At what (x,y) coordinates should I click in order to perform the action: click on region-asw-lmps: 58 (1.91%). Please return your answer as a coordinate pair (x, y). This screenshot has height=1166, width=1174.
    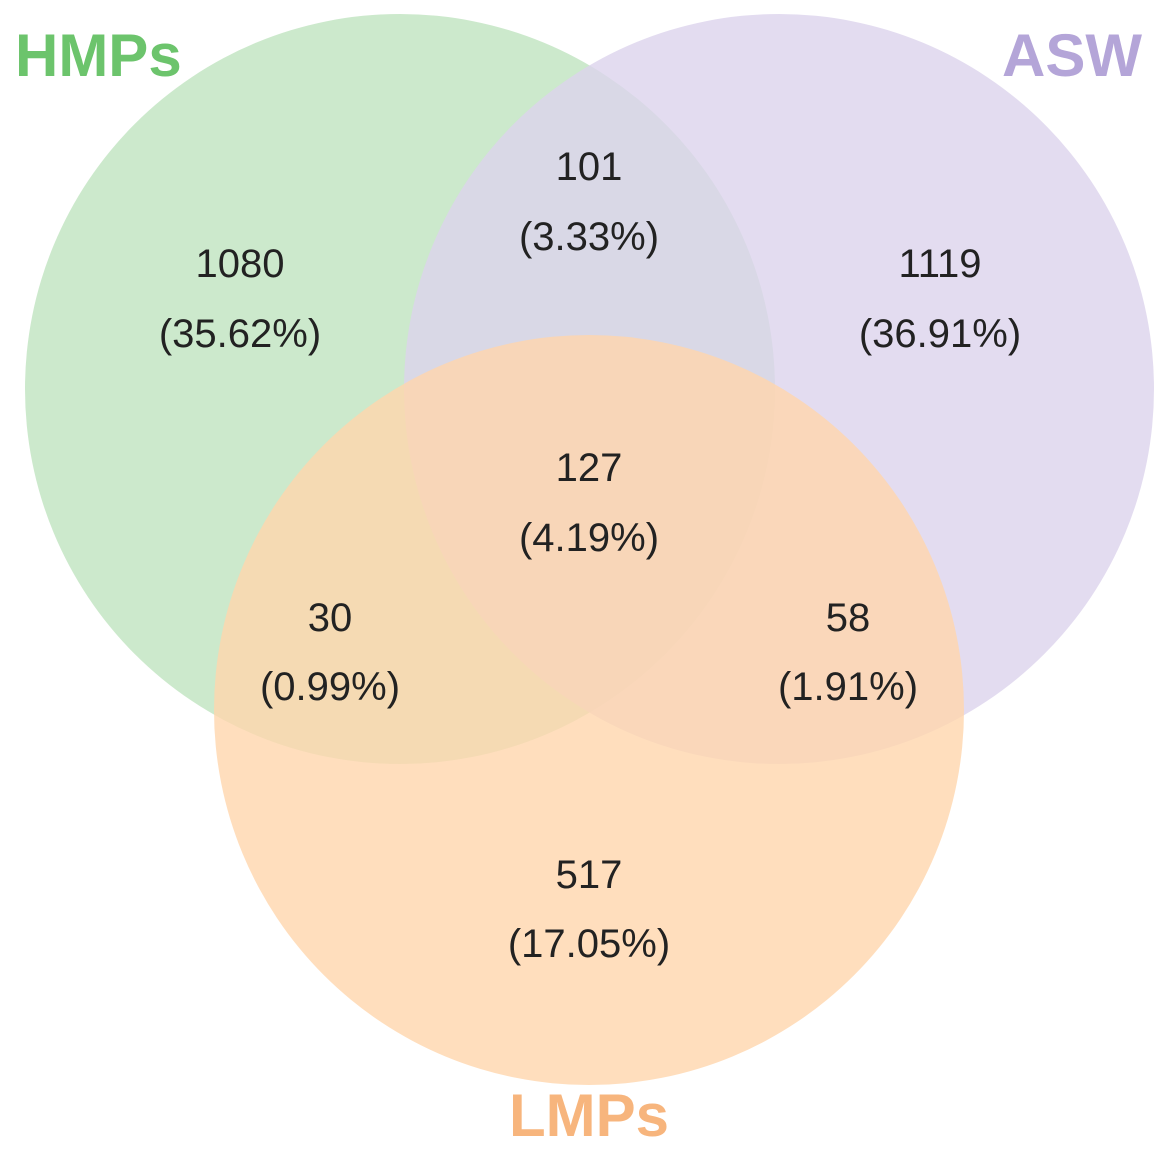
    Looking at the image, I should click on (848, 652).